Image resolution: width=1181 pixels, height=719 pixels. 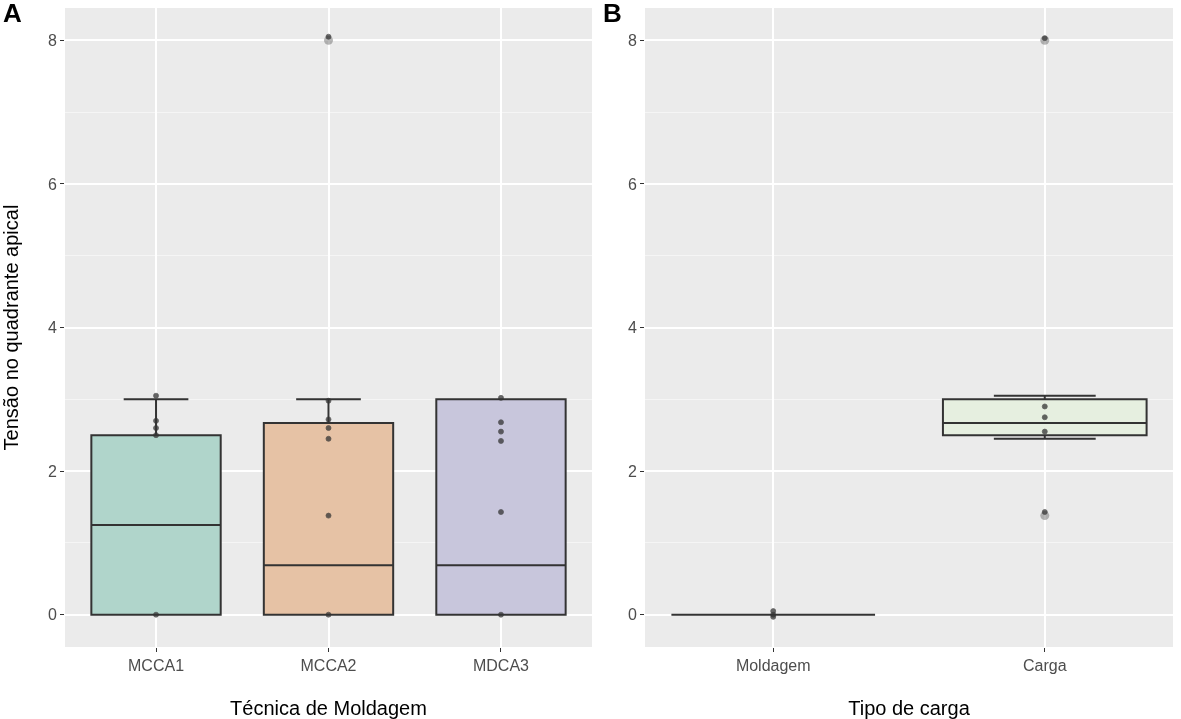 I want to click on chart-title: A, so click(x=12, y=14).